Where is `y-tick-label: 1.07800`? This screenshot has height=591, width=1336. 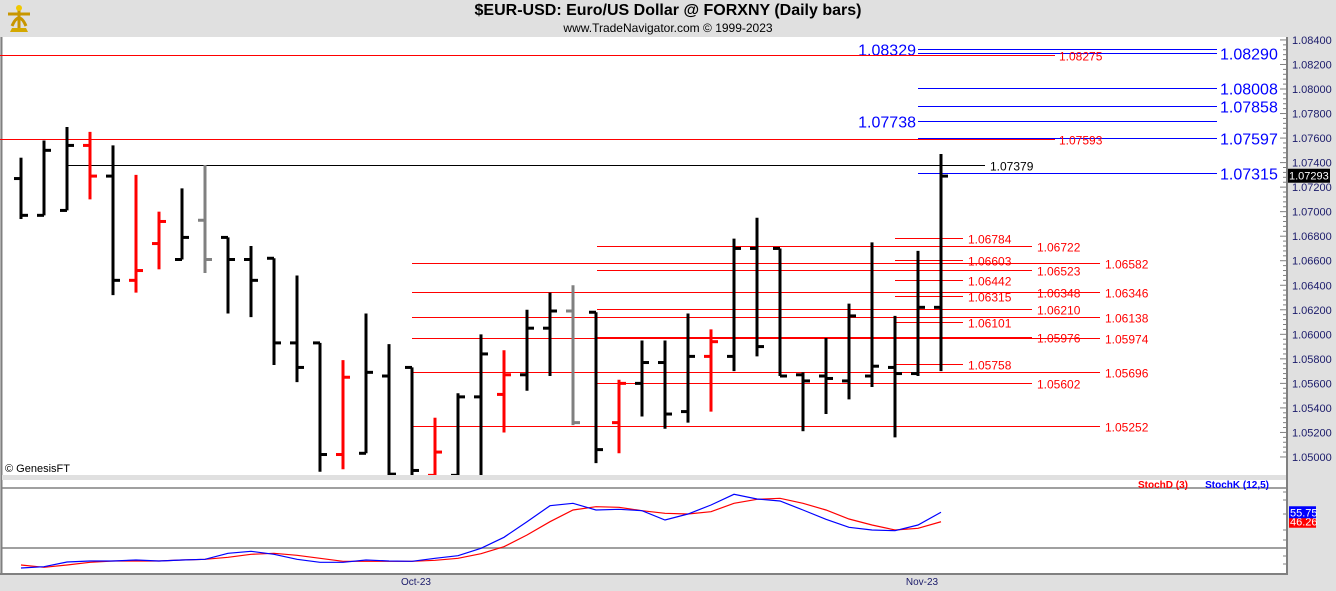 y-tick-label: 1.07800 is located at coordinates (1312, 115).